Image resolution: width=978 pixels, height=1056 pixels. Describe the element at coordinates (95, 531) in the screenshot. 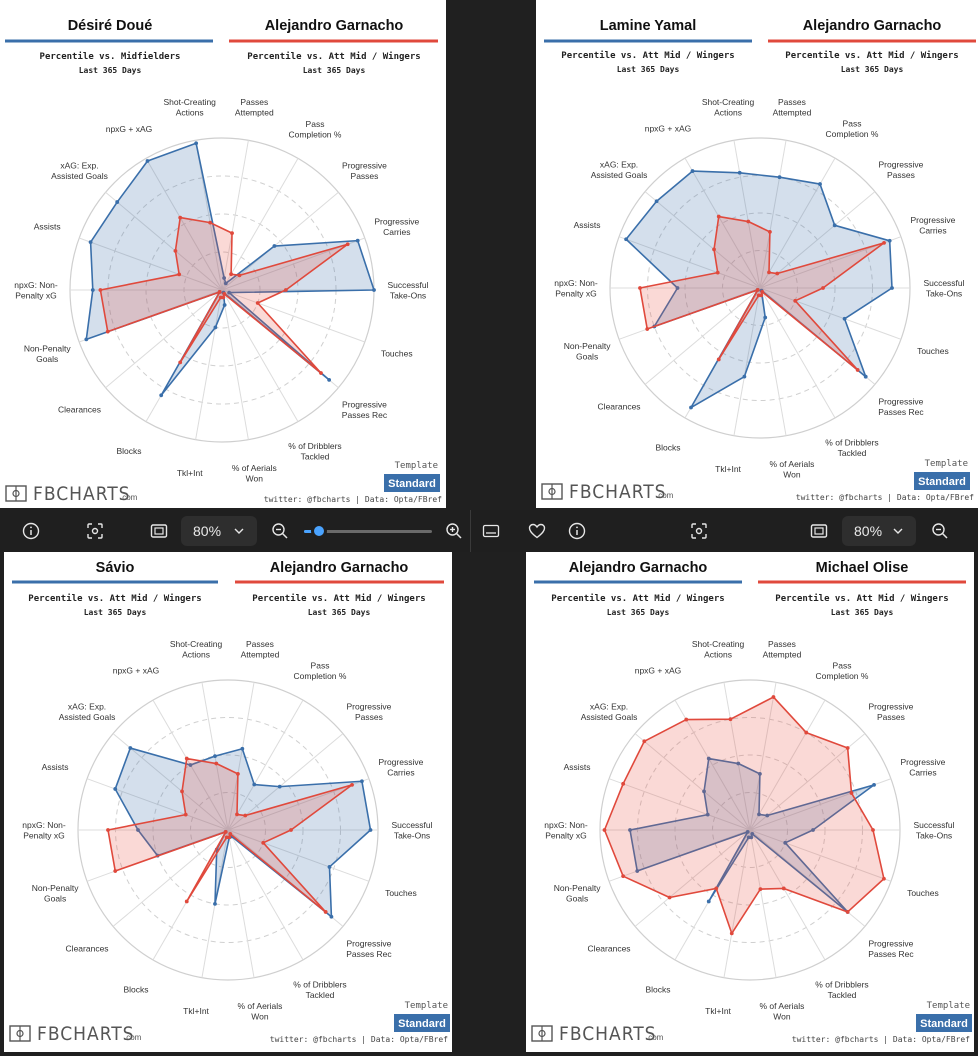

I see `face-scan-button` at that location.